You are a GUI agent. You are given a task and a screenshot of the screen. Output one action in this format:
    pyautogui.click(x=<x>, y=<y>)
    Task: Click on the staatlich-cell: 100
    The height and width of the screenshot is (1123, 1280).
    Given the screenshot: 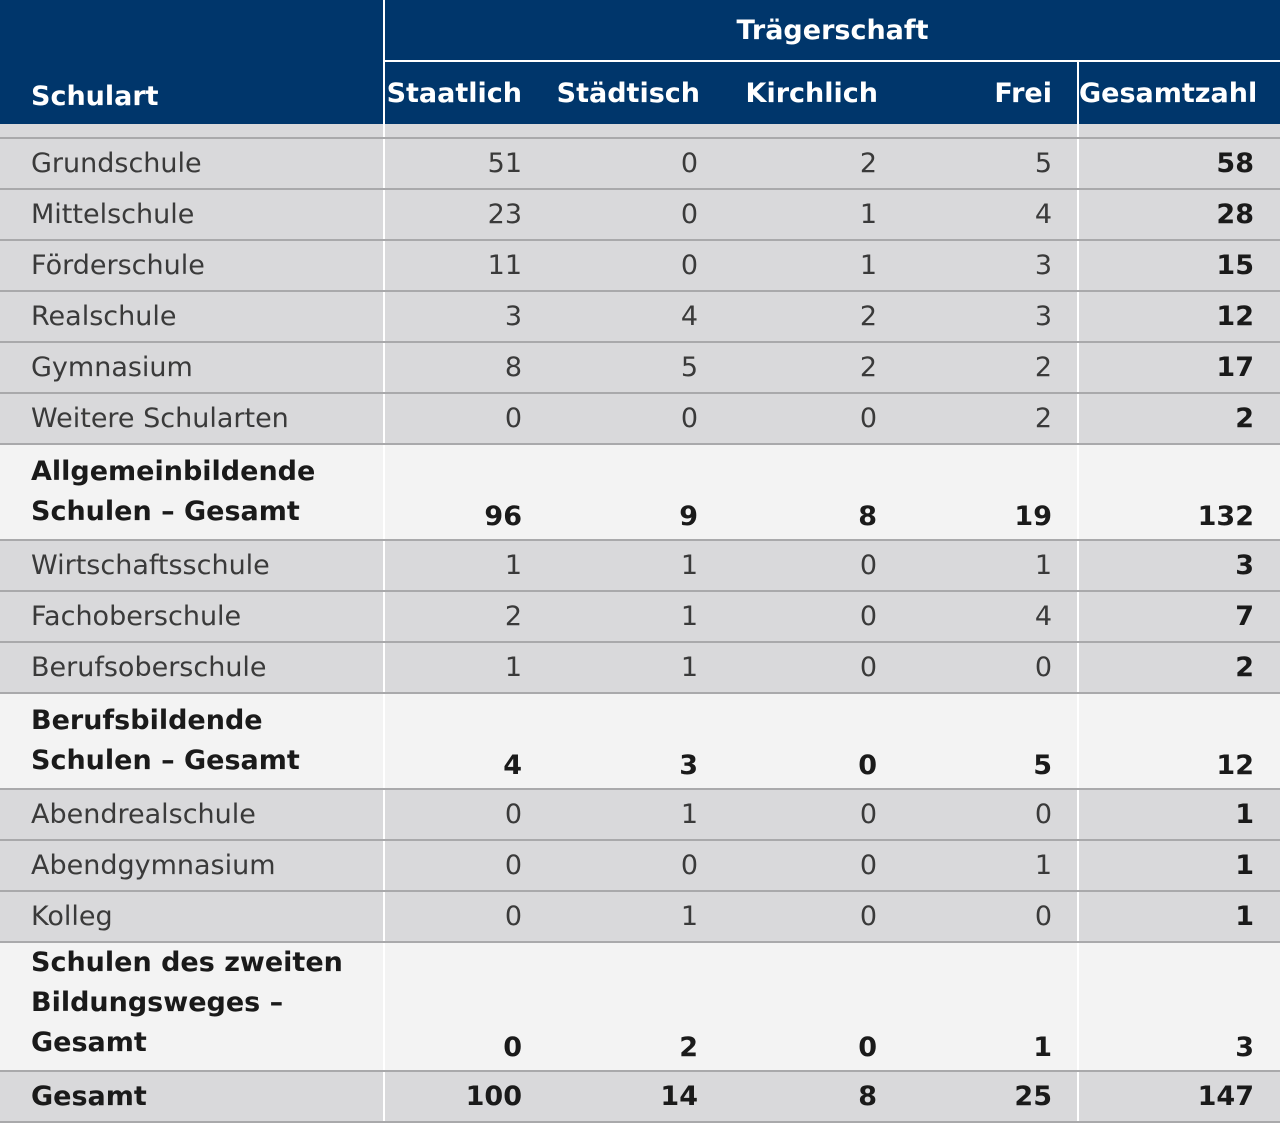 What is the action you would take?
    pyautogui.click(x=462, y=1097)
    